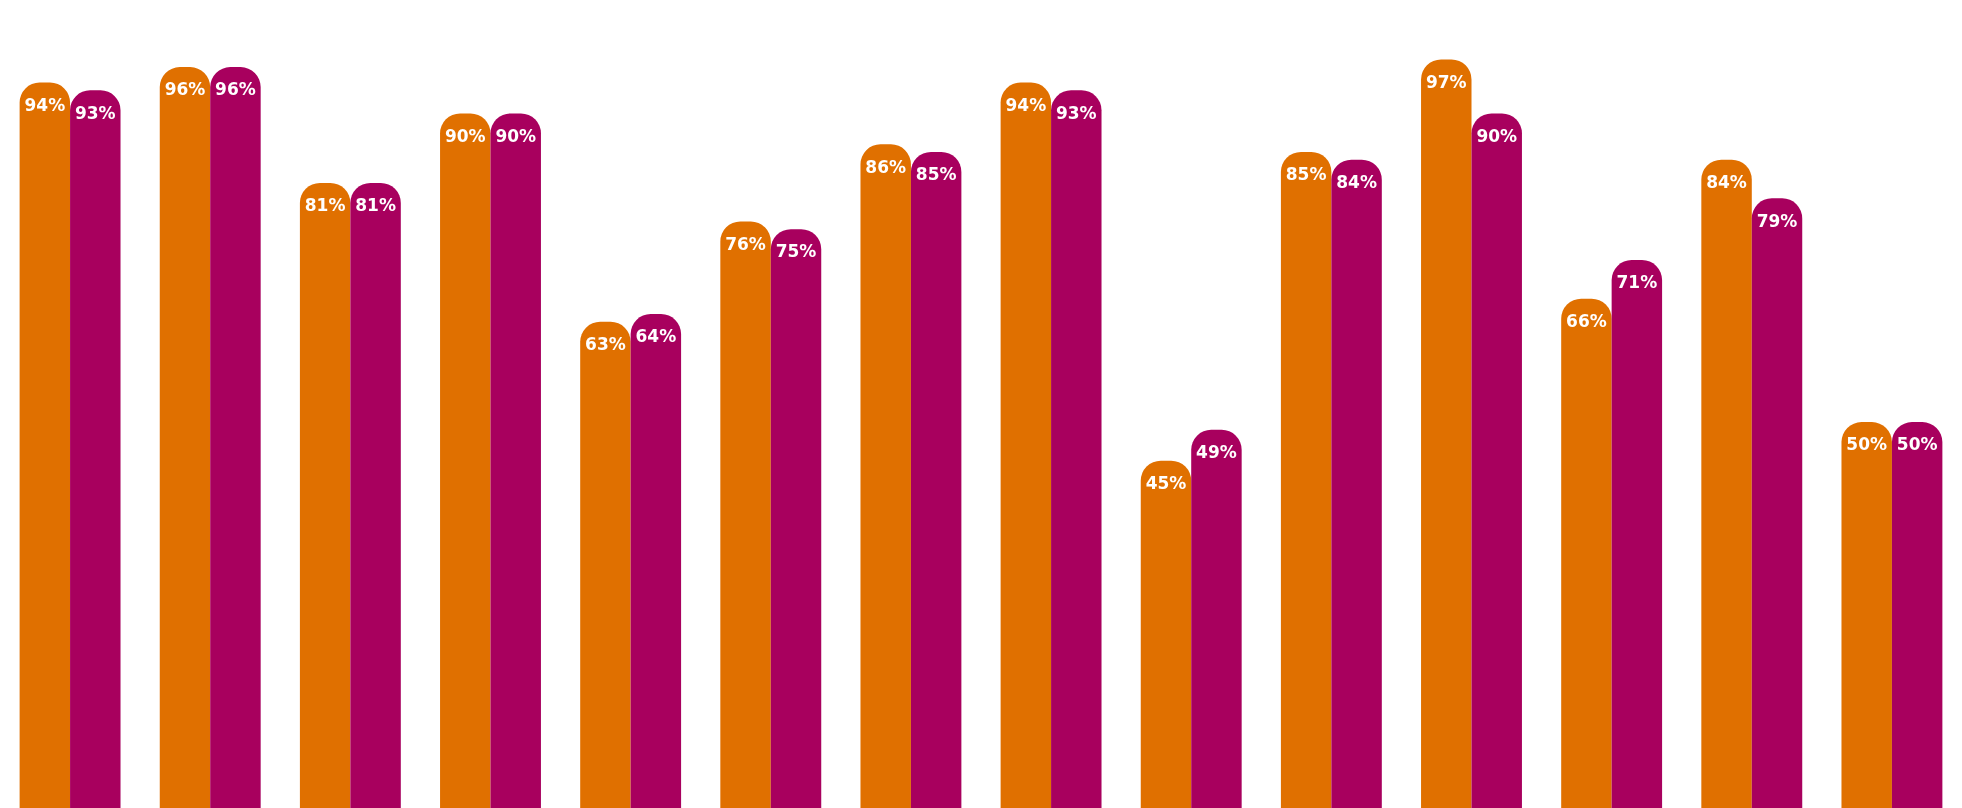 This screenshot has width=1962, height=808. Describe the element at coordinates (1637, 282) in the screenshot. I see `data-label: 71%` at that location.